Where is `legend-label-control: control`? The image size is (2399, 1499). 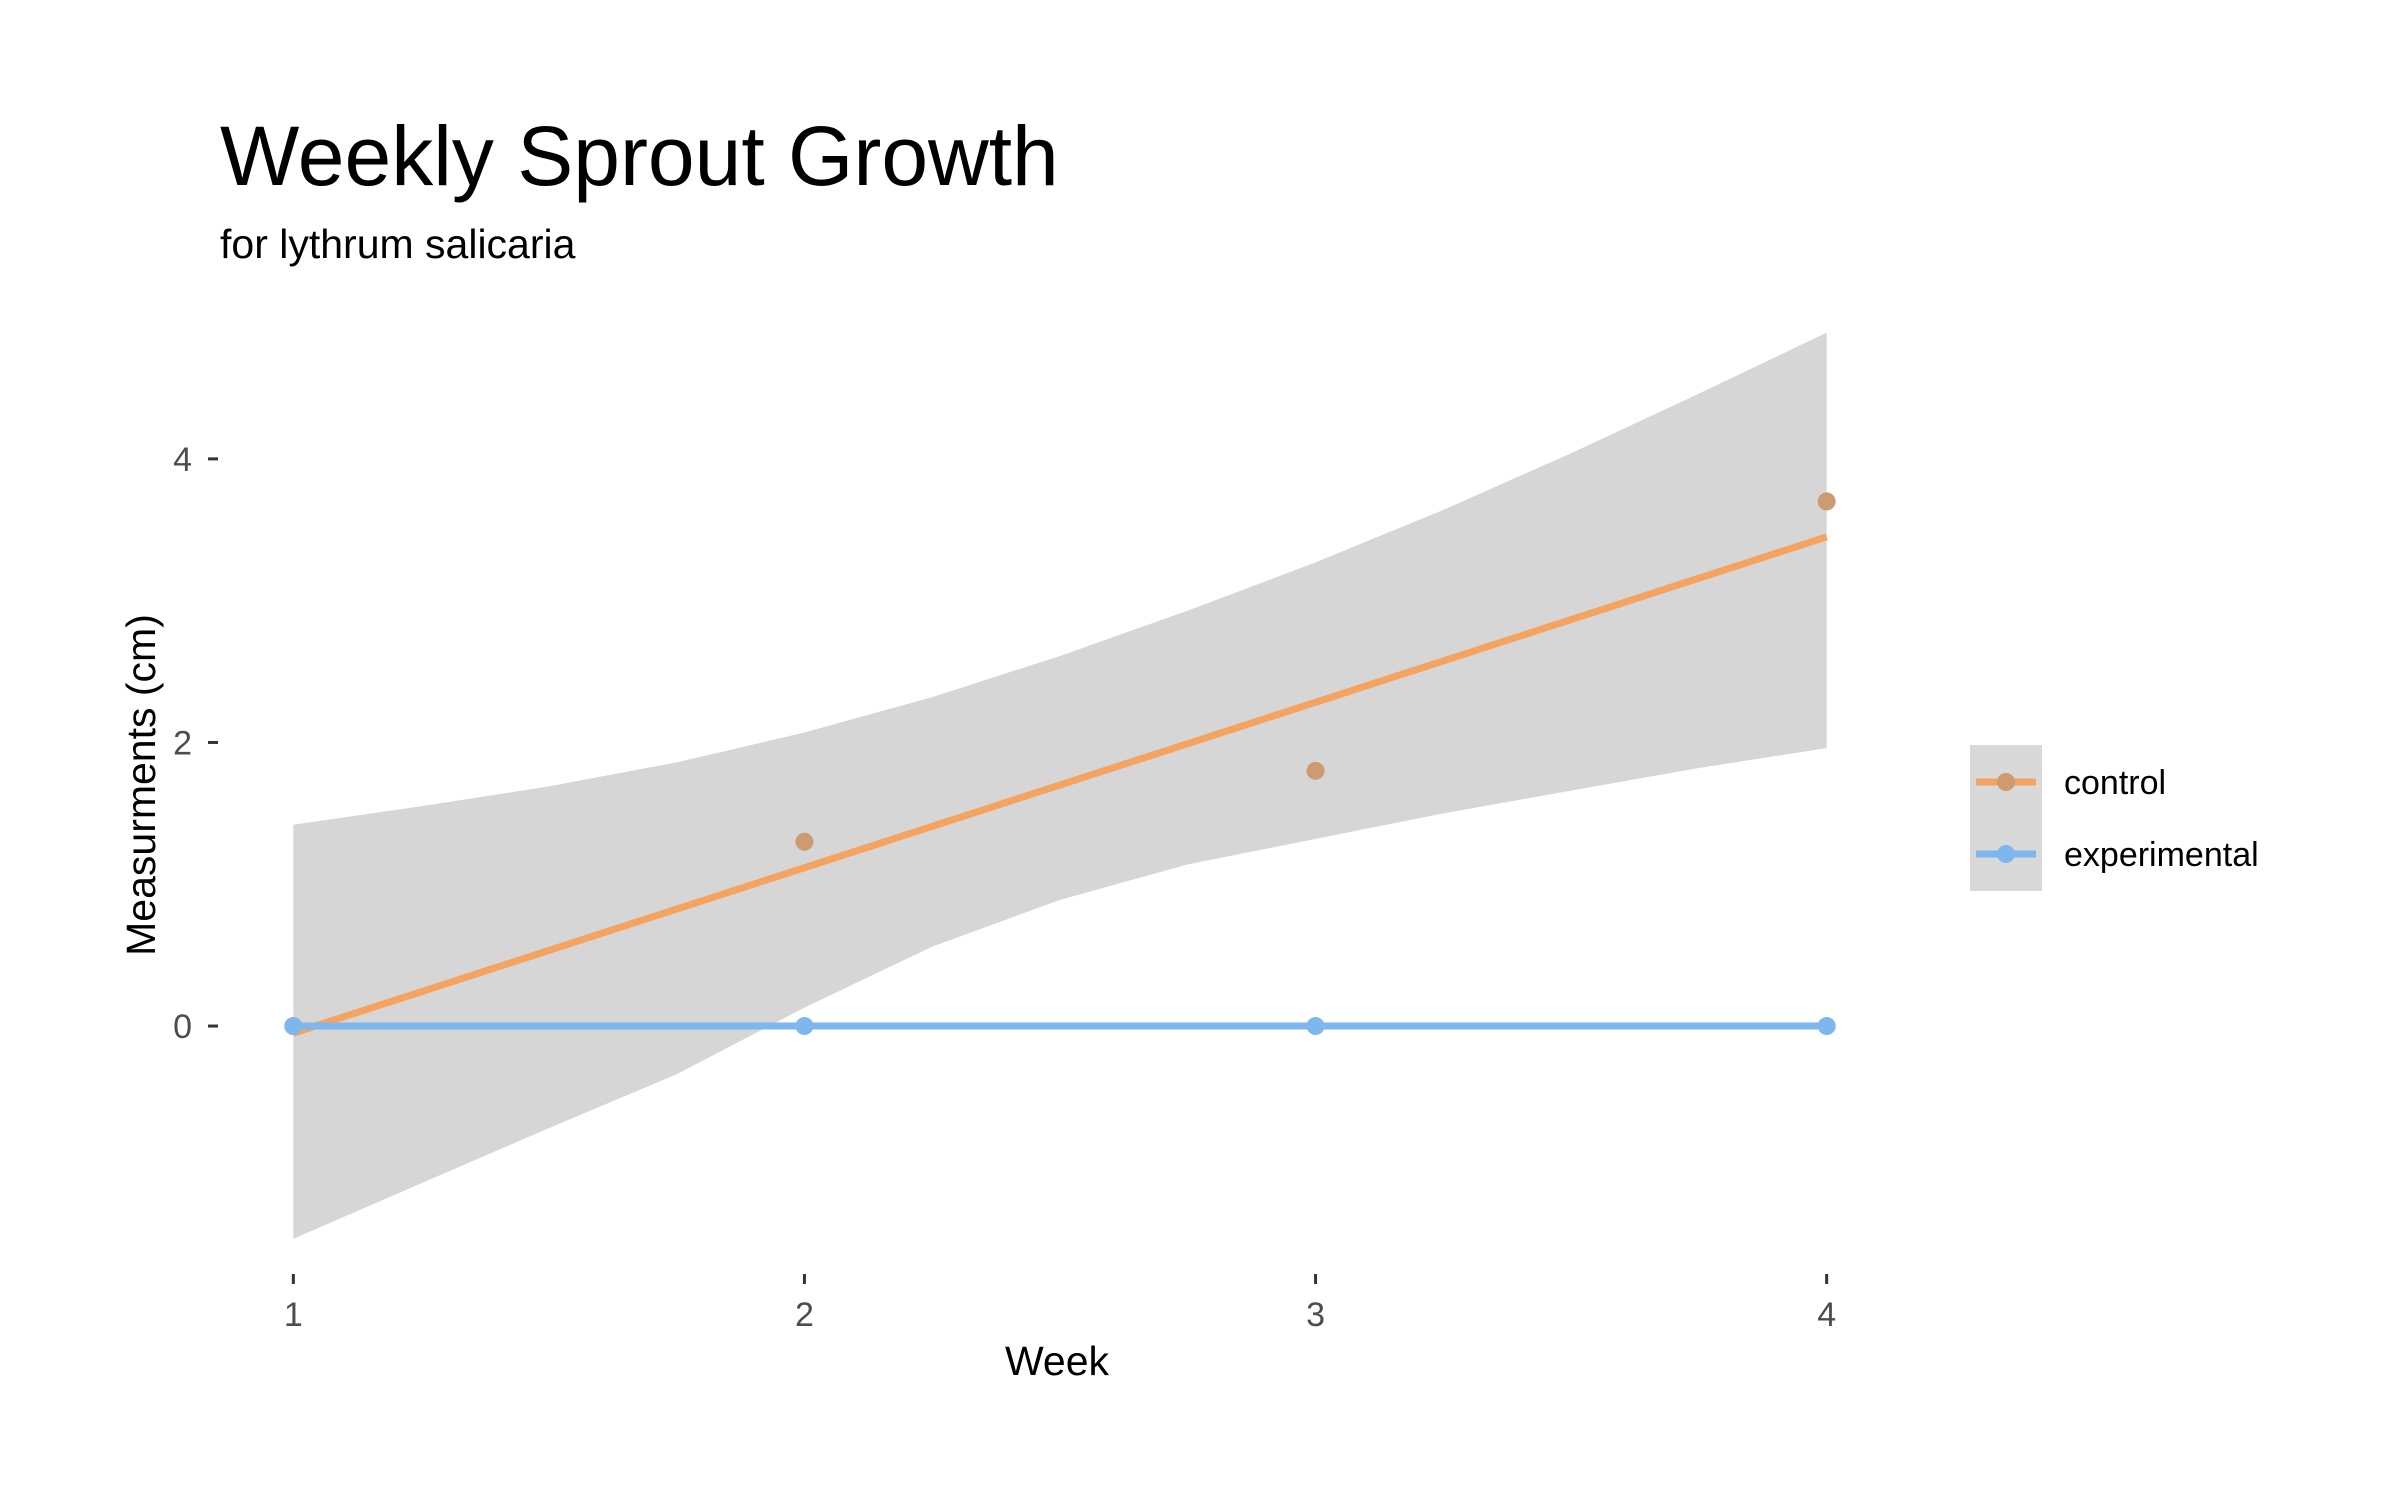 legend-label-control: control is located at coordinates (2115, 783).